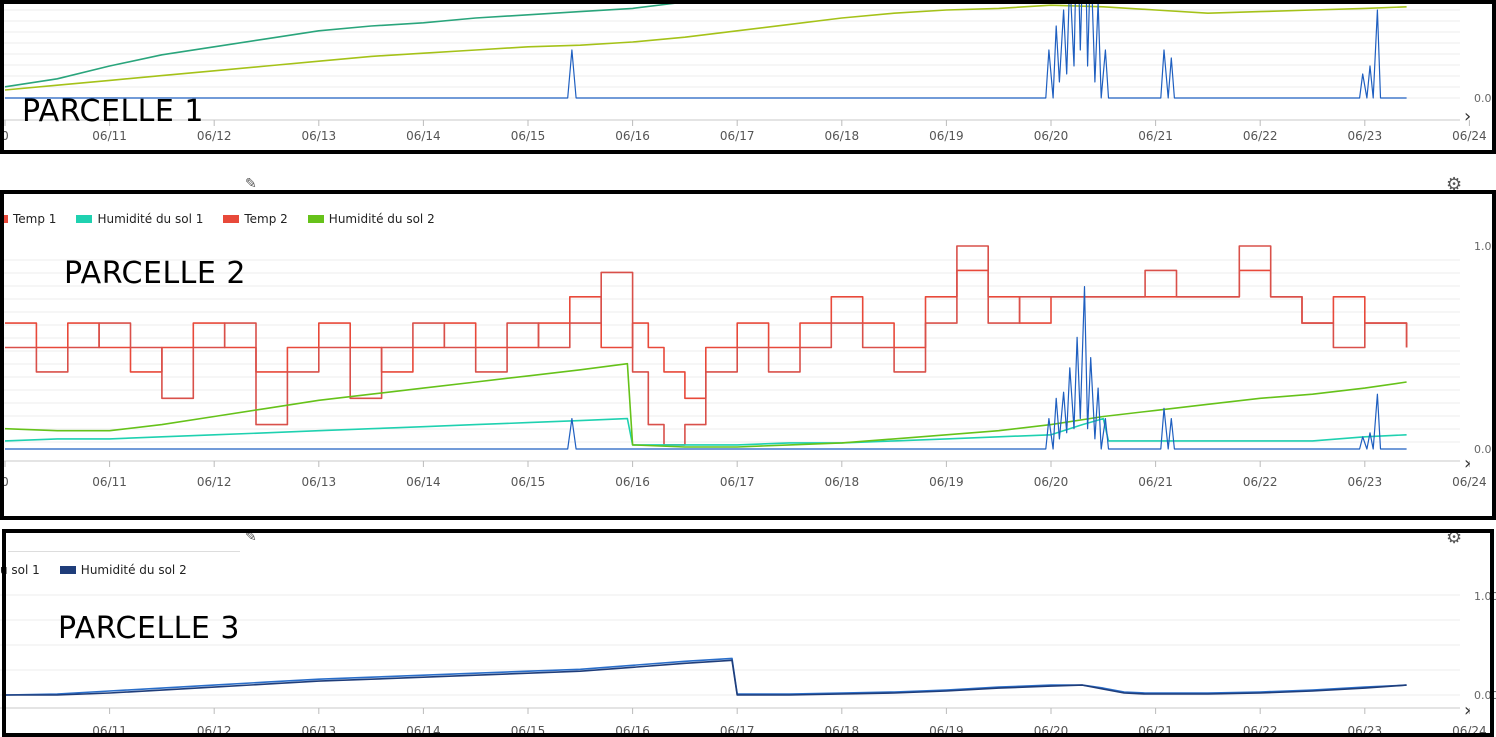 This screenshot has height=737, width=1496. What do you see at coordinates (266, 219) in the screenshot?
I see `legend-label: Temp 2` at bounding box center [266, 219].